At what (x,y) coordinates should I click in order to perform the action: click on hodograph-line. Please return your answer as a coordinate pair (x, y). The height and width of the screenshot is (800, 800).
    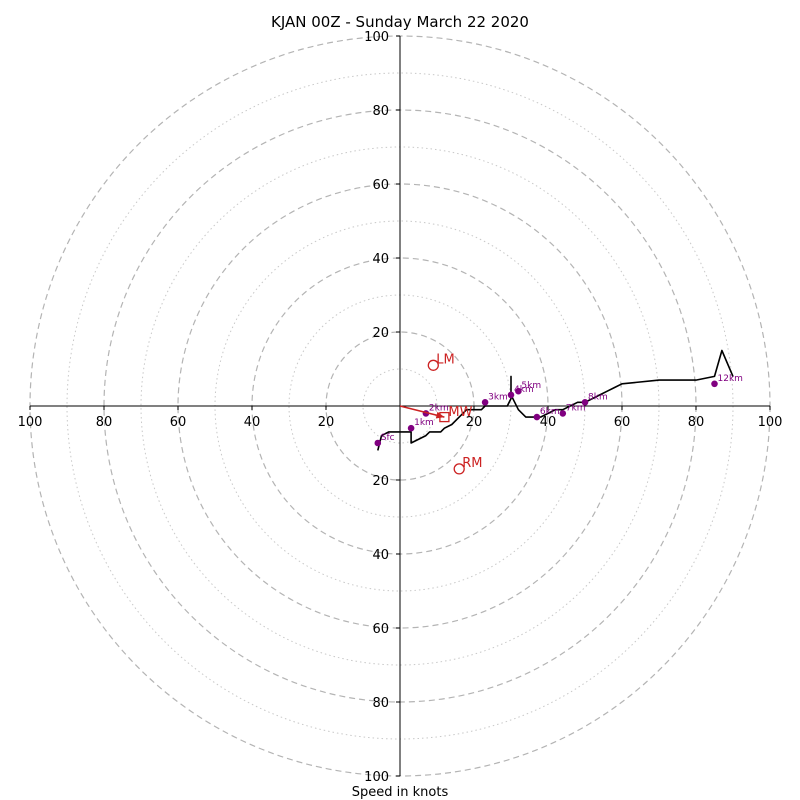
    Looking at the image, I should click on (555, 400).